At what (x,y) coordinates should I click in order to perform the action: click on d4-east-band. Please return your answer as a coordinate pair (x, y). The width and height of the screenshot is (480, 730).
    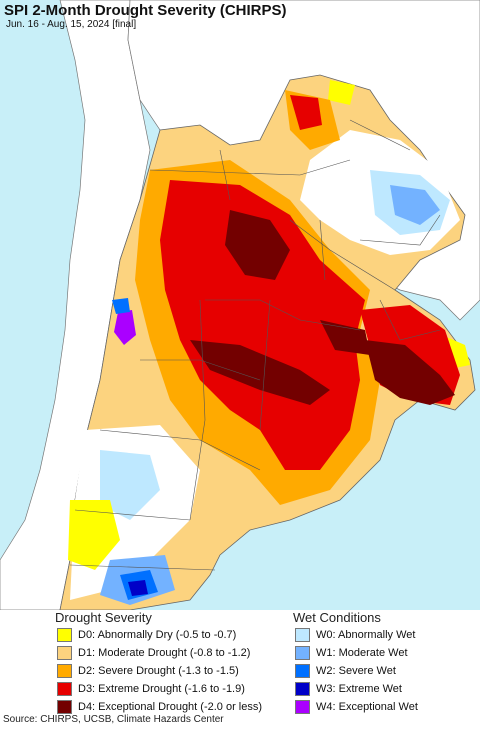
    Looking at the image, I should click on (345, 337).